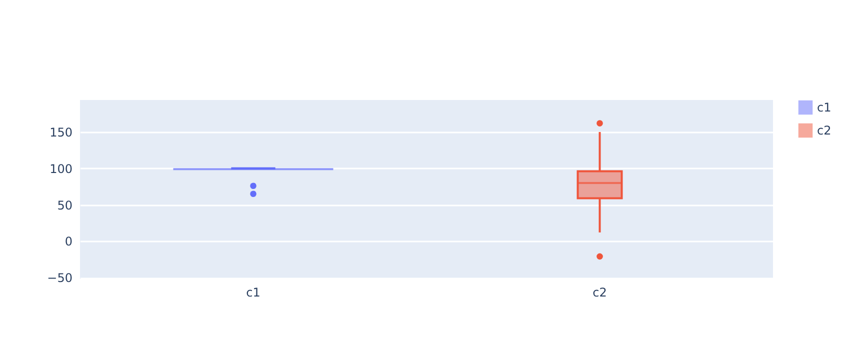 This screenshot has width=859, height=360. Describe the element at coordinates (59, 278) in the screenshot. I see `y-tick-label: −50` at that location.